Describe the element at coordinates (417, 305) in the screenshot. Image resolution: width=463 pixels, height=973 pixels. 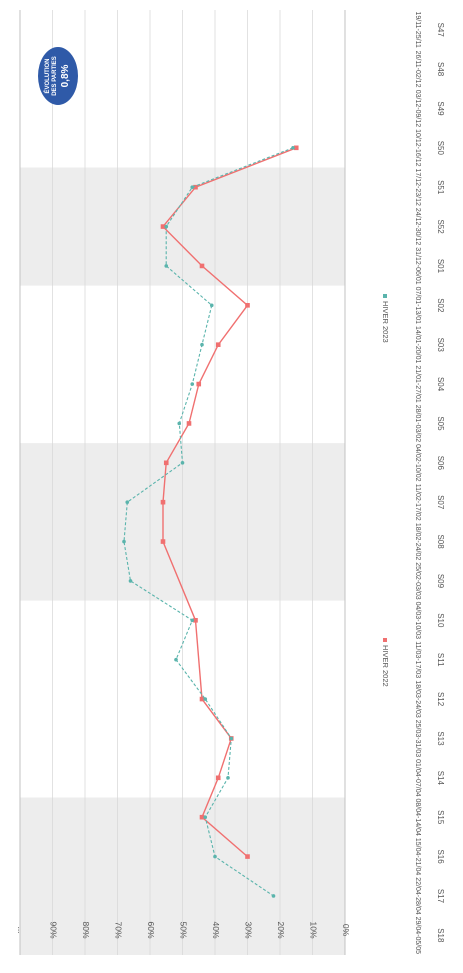
I see `x-category-date-S02: 07/01-13/01` at that location.